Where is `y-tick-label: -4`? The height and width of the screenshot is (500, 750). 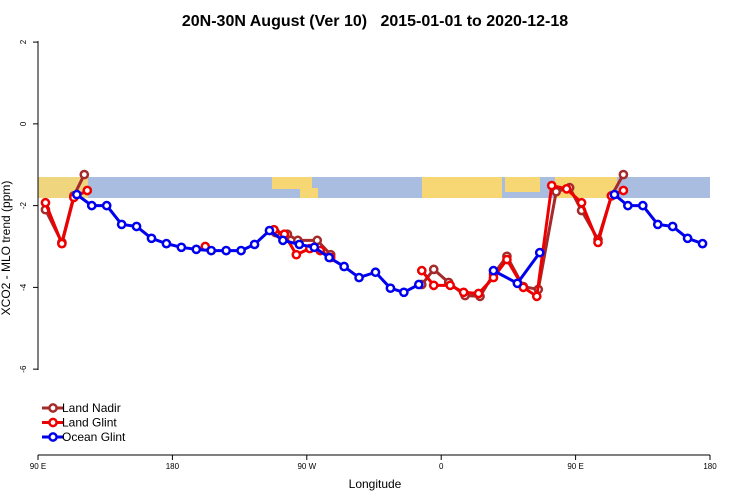 y-tick-label: -4 is located at coordinates (23, 287).